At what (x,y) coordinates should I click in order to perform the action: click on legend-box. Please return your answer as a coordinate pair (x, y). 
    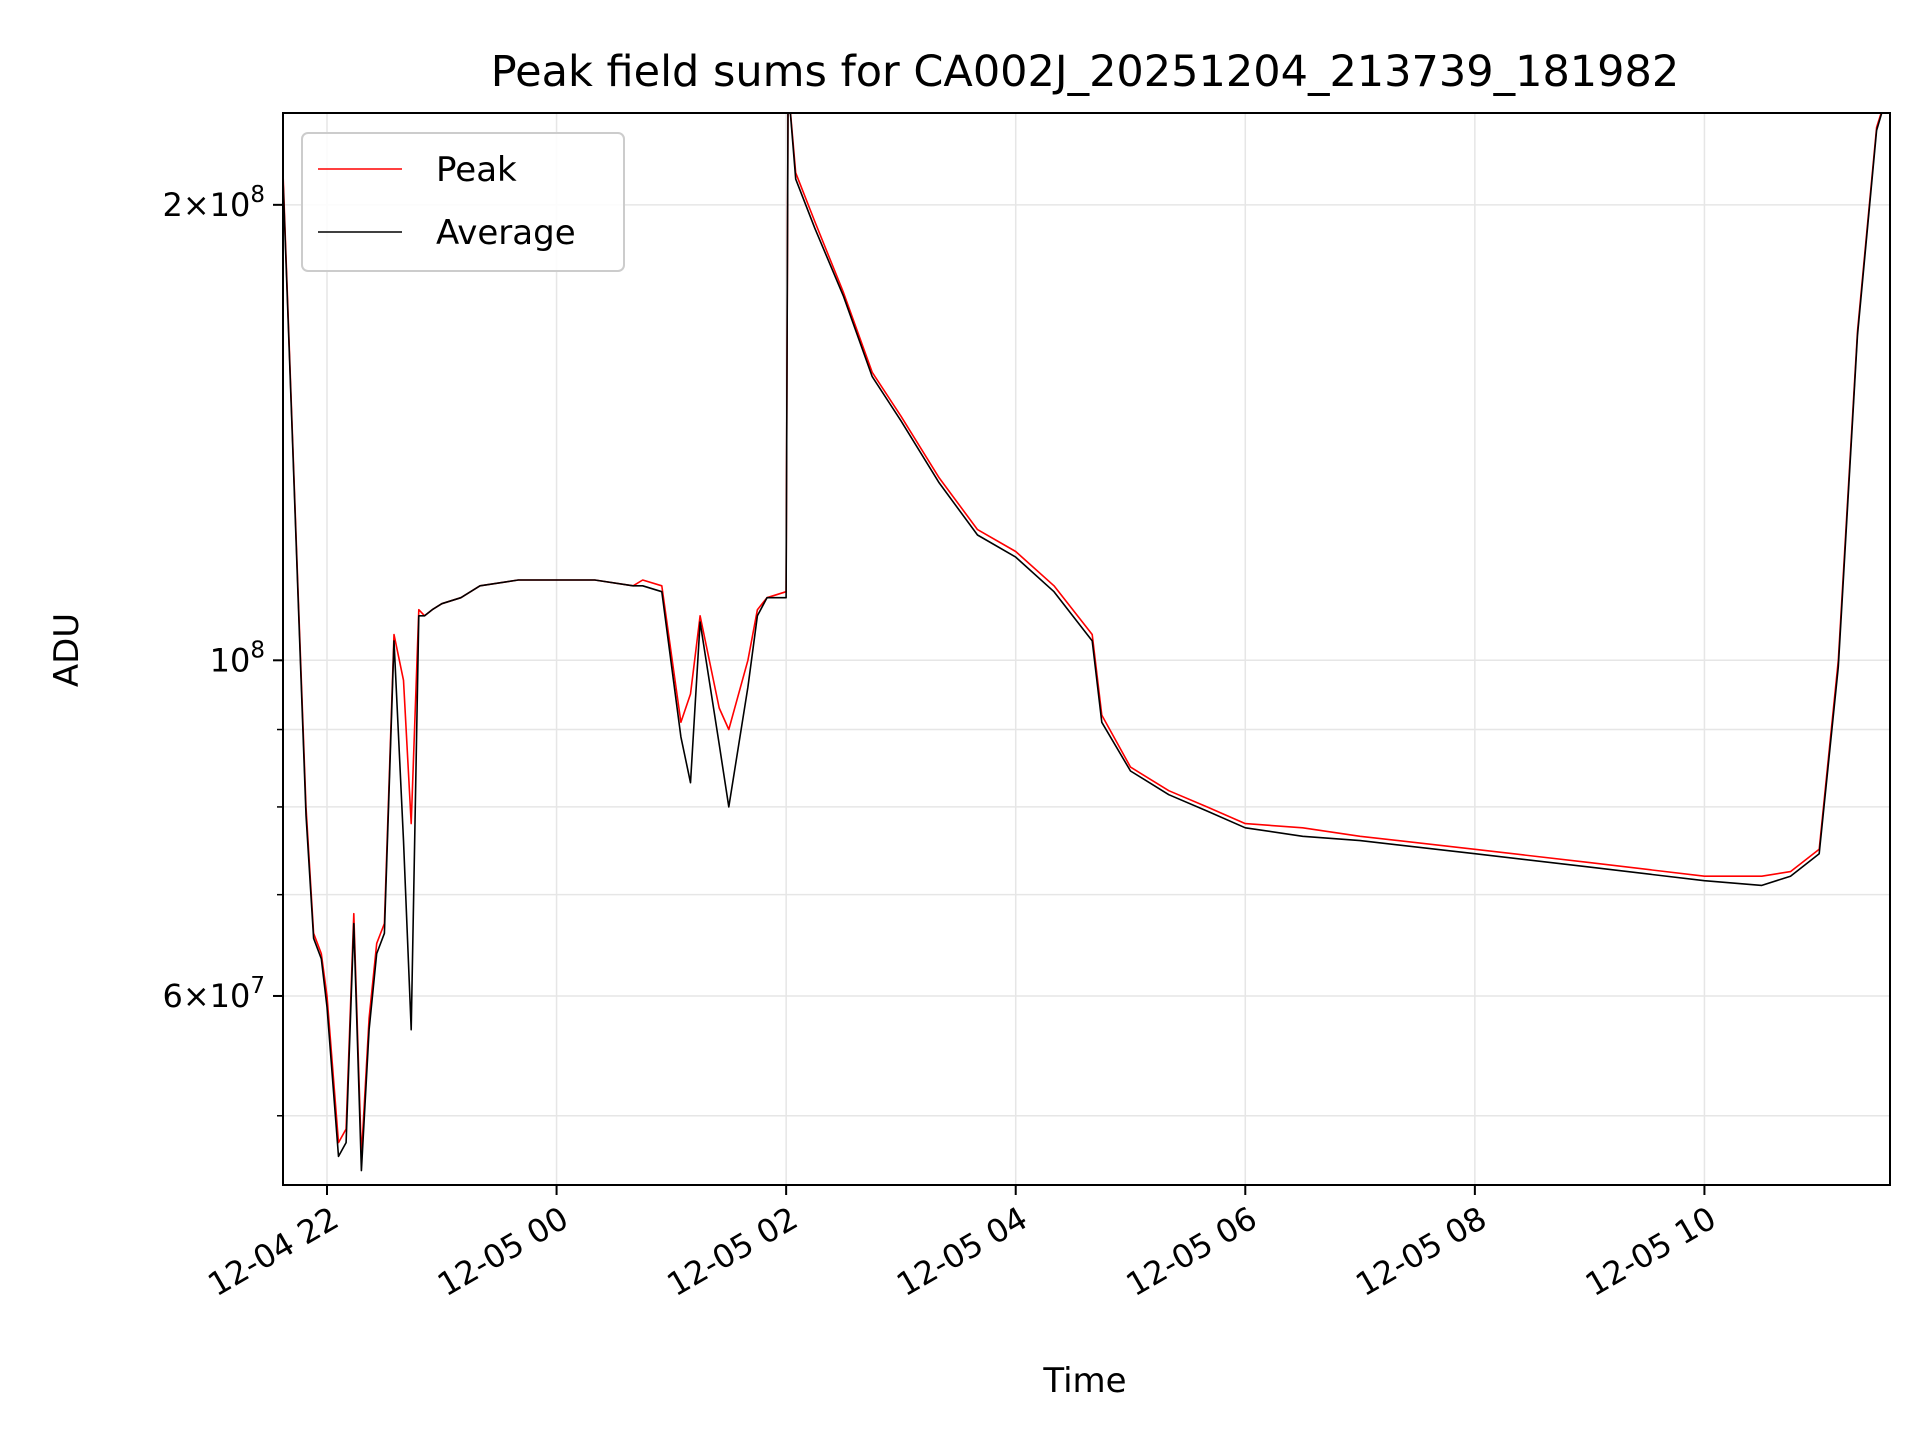
    Looking at the image, I should click on (463, 202).